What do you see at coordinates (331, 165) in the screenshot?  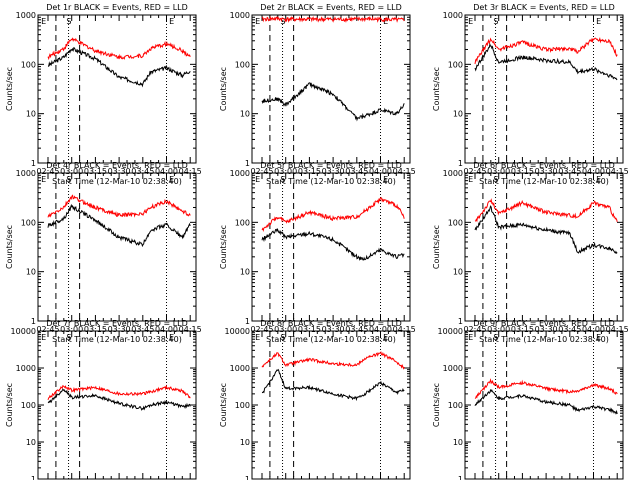 I see `chart-title: Det 5r BLACK = Events, RED = LLD` at bounding box center [331, 165].